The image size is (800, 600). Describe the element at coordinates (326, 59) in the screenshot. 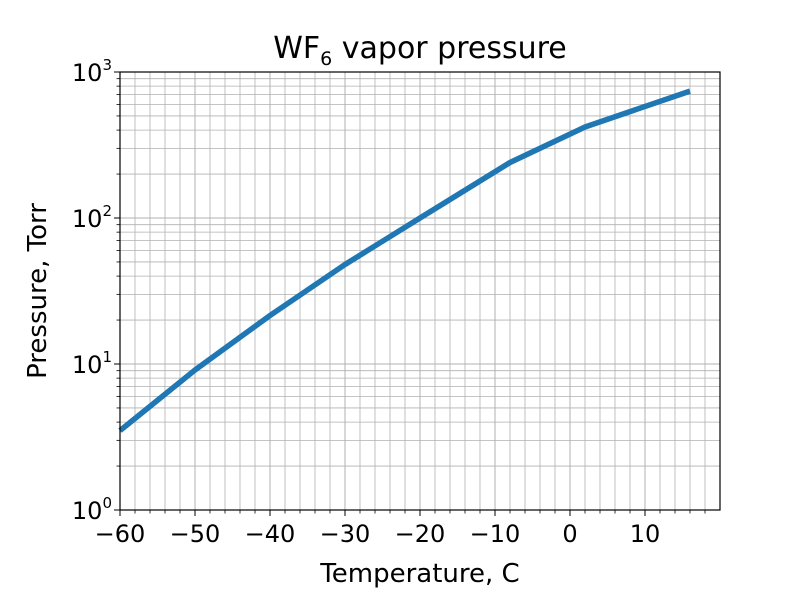

I see `chart-title-subscript: 6` at that location.